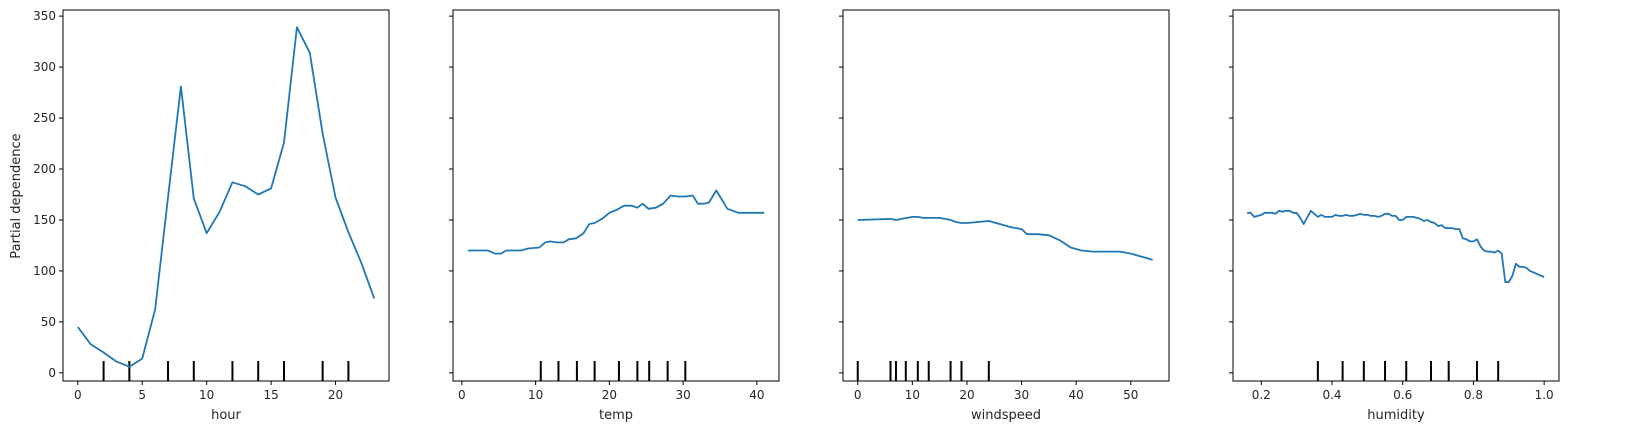 The image size is (1625, 448). Describe the element at coordinates (44, 67) in the screenshot. I see `y-tick-label: 300` at that location.